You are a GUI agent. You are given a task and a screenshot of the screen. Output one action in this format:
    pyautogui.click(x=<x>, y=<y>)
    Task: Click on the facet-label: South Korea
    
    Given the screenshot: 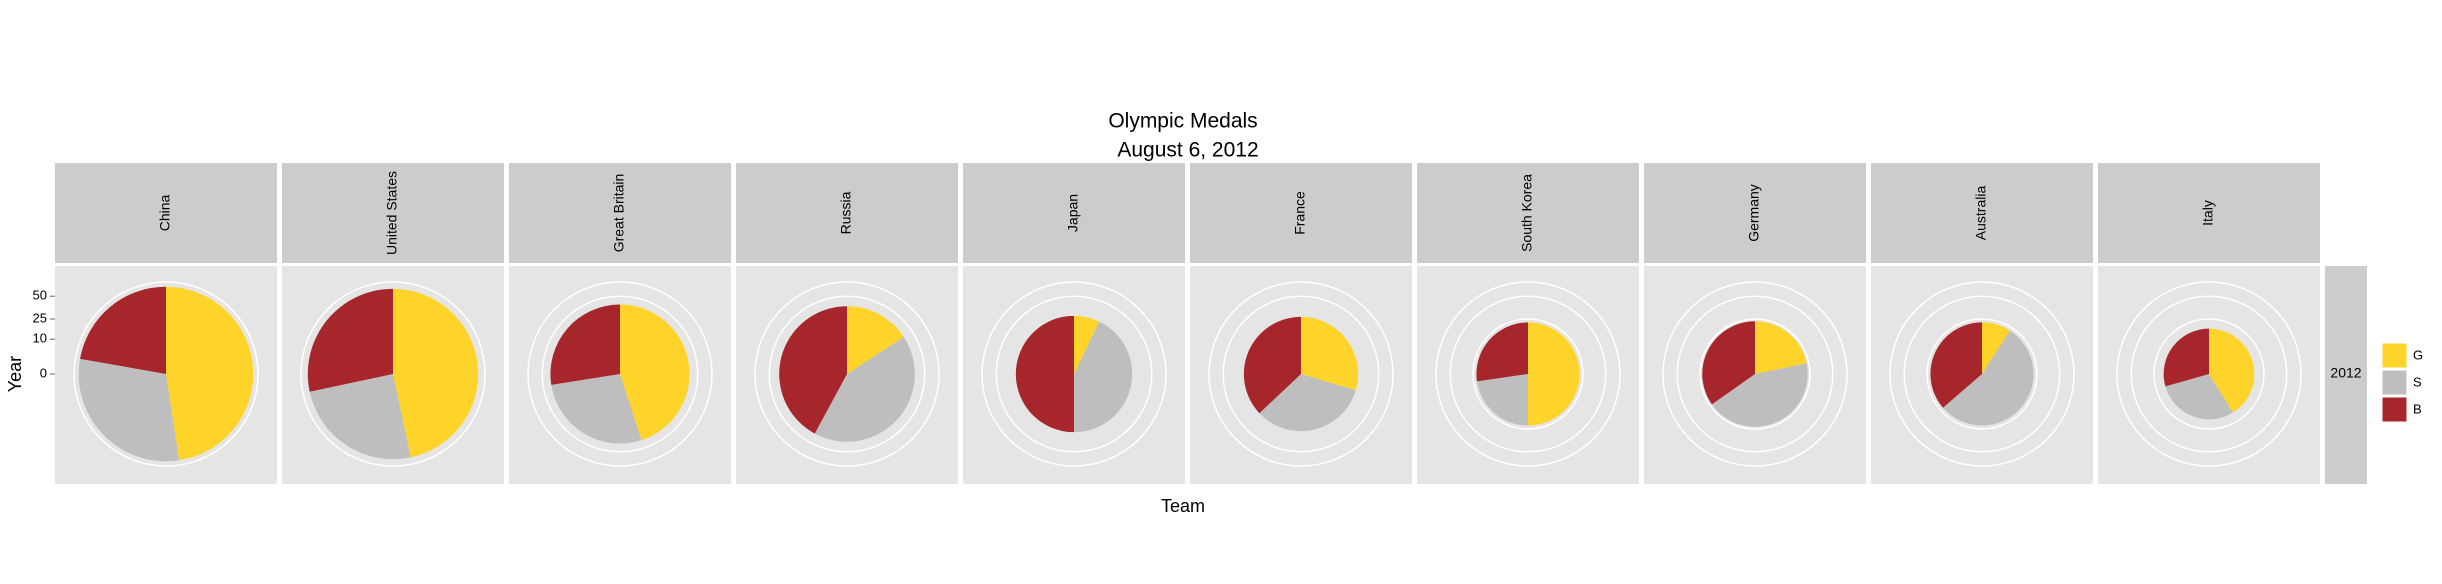 What is the action you would take?
    pyautogui.click(x=1527, y=213)
    